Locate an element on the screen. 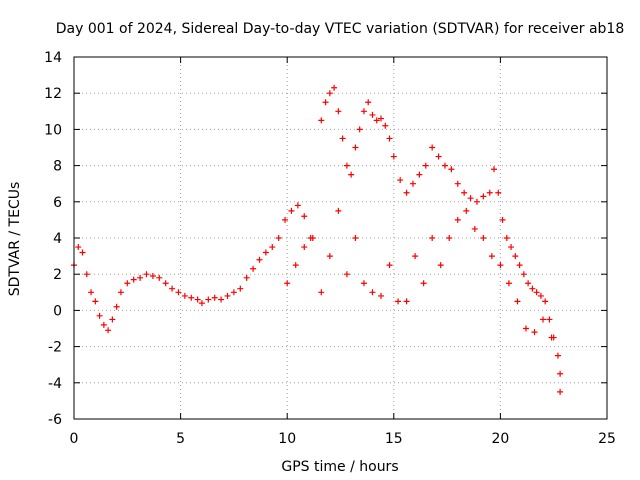 The image size is (640, 480). series-baseline is located at coordinates (192, 268).